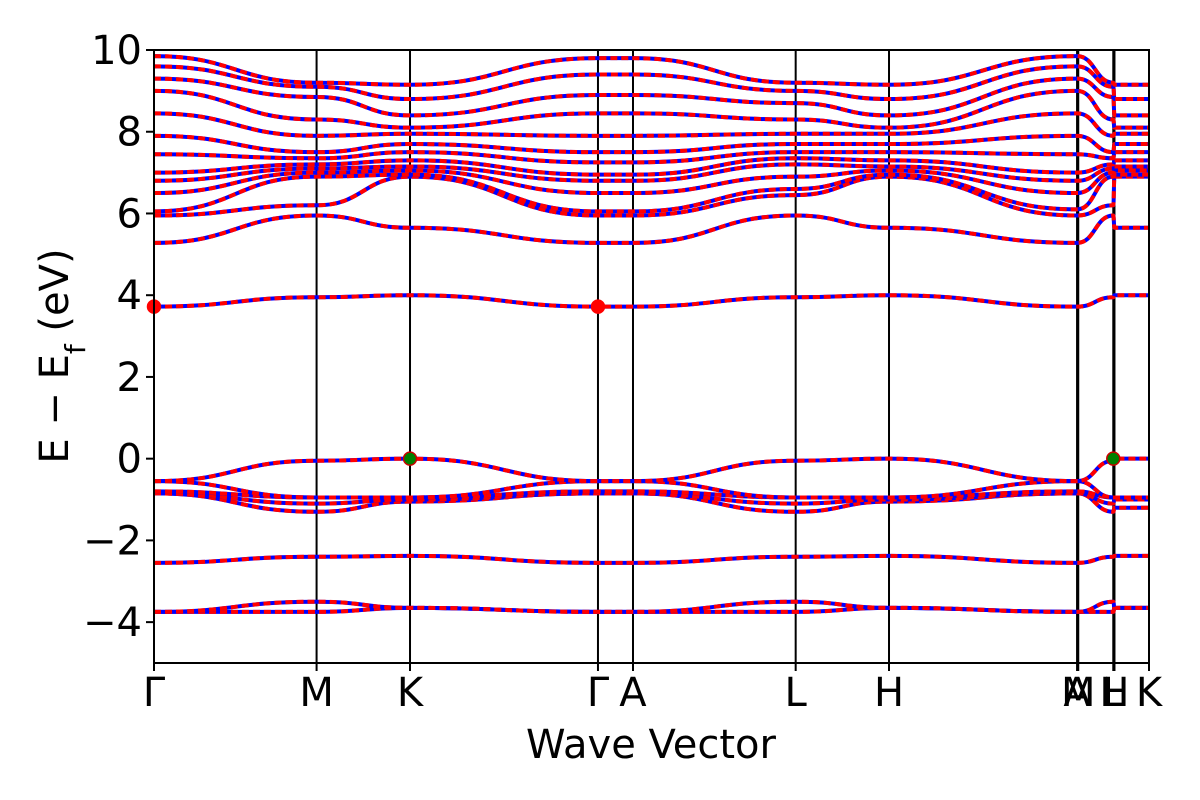  I want to click on x-tick-label-11: K, so click(1150, 693).